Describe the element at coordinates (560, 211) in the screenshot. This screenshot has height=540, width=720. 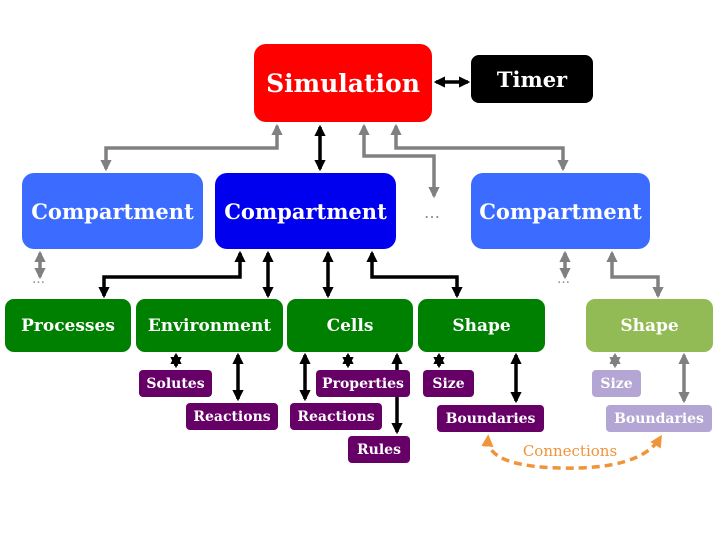
I see `compartment-right-node: Compartment` at that location.